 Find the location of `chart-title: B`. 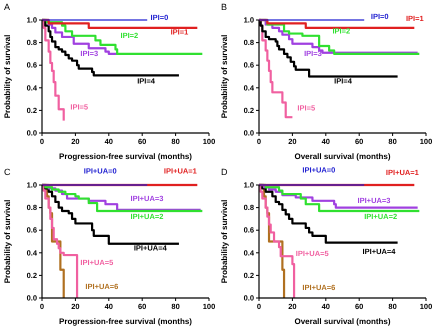

chart-title: B is located at coordinates (224, 7).